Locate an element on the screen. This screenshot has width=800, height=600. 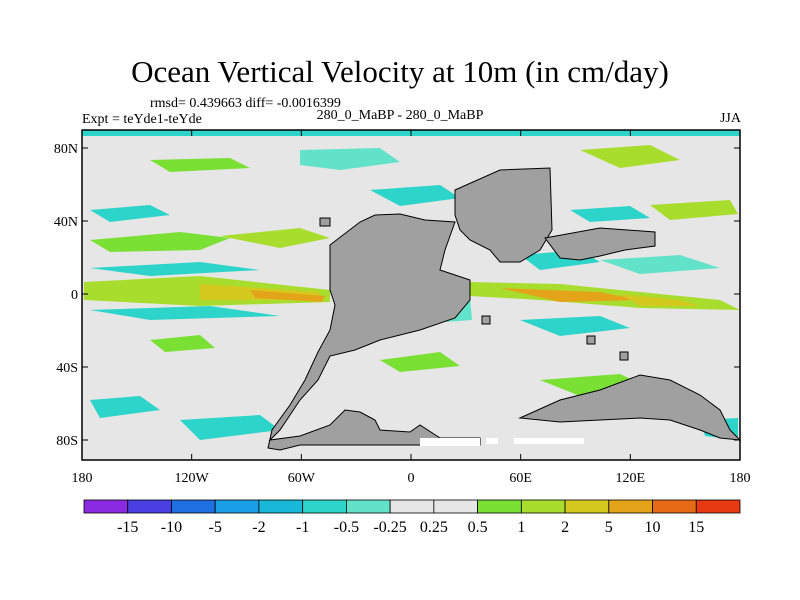
lon-label: 120E is located at coordinates (631, 478).